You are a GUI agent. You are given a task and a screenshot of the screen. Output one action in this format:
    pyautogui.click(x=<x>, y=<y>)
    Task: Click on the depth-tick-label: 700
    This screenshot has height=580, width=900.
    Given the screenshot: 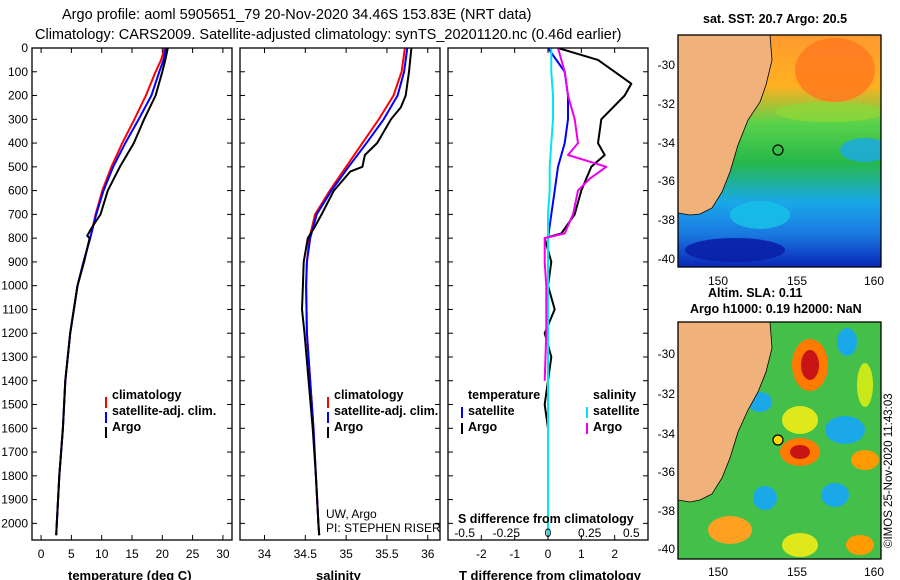 What is the action you would take?
    pyautogui.click(x=18, y=214)
    